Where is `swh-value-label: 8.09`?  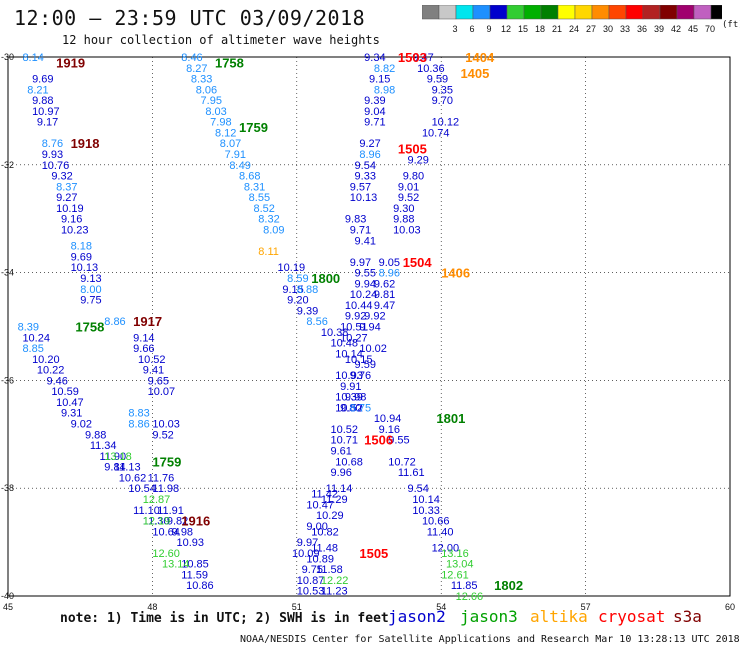
swh-value-label: 8.09 is located at coordinates (273, 230).